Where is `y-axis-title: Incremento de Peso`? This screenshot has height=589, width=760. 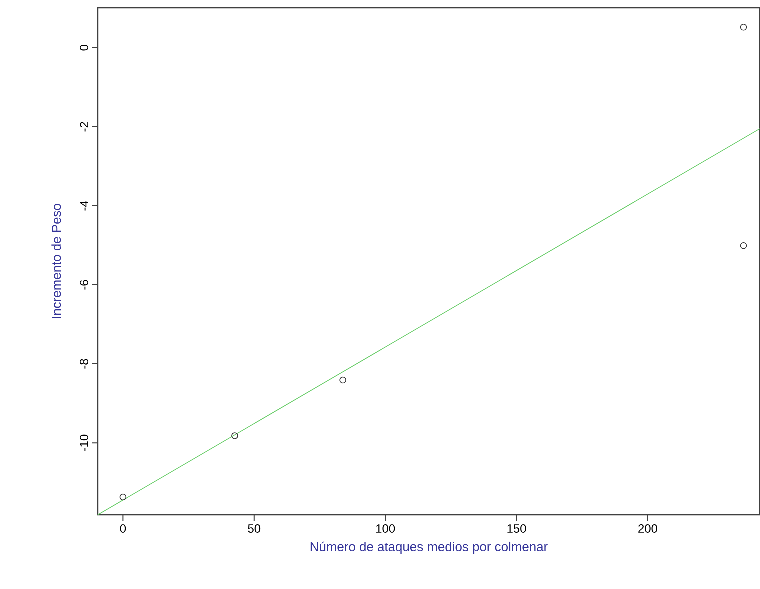
y-axis-title: Incremento de Peso is located at coordinates (57, 261).